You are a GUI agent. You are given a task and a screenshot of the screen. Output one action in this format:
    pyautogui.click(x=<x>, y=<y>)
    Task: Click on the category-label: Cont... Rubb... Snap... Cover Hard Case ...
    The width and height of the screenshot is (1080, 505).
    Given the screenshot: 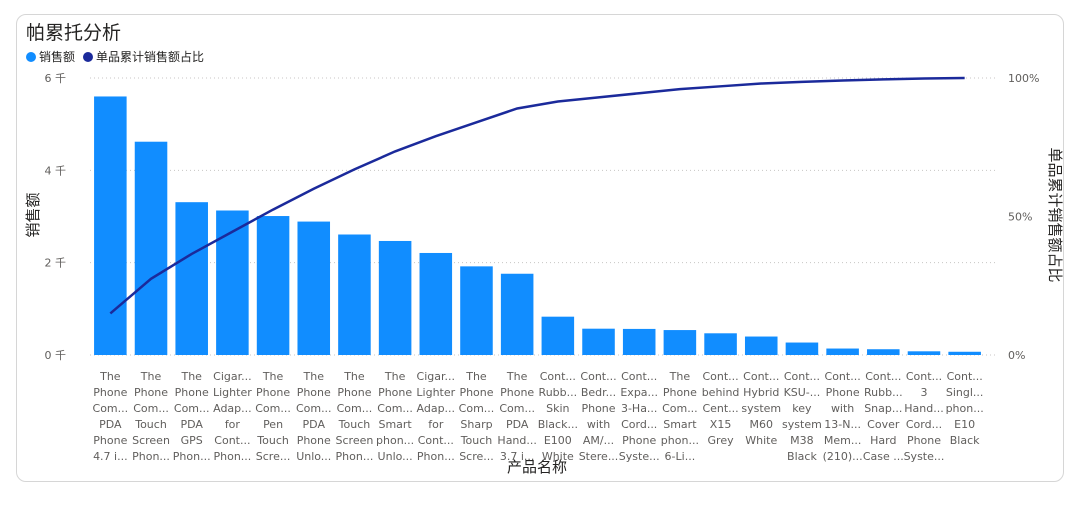 What is the action you would take?
    pyautogui.click(x=883, y=416)
    